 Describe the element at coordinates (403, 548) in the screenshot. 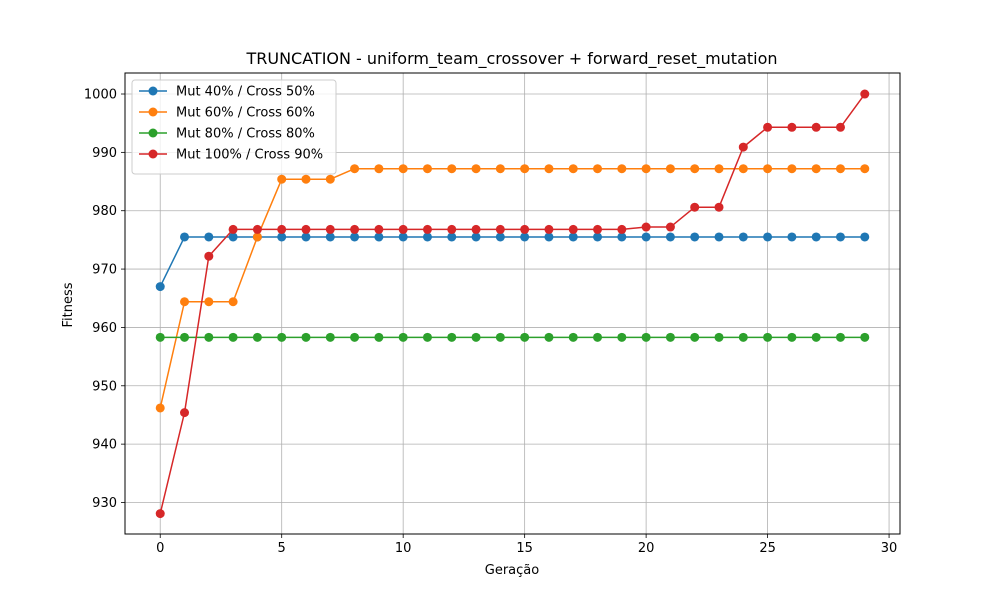

I see `x-tick-label: 10` at that location.